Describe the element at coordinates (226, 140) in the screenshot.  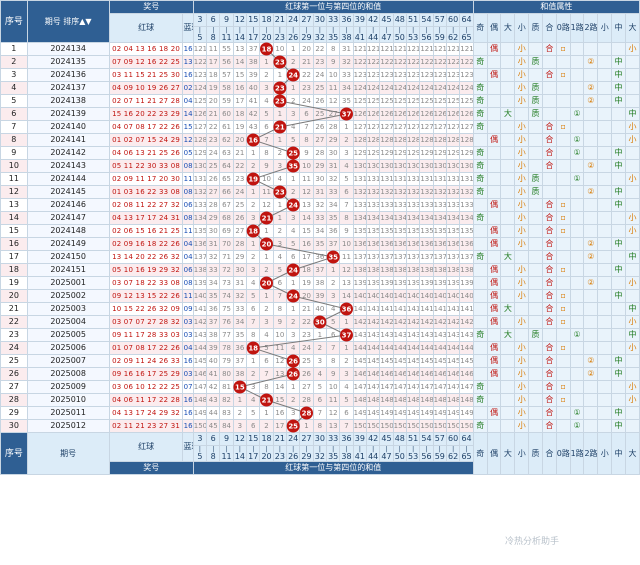
I see `sum-cell: 62` at that location.